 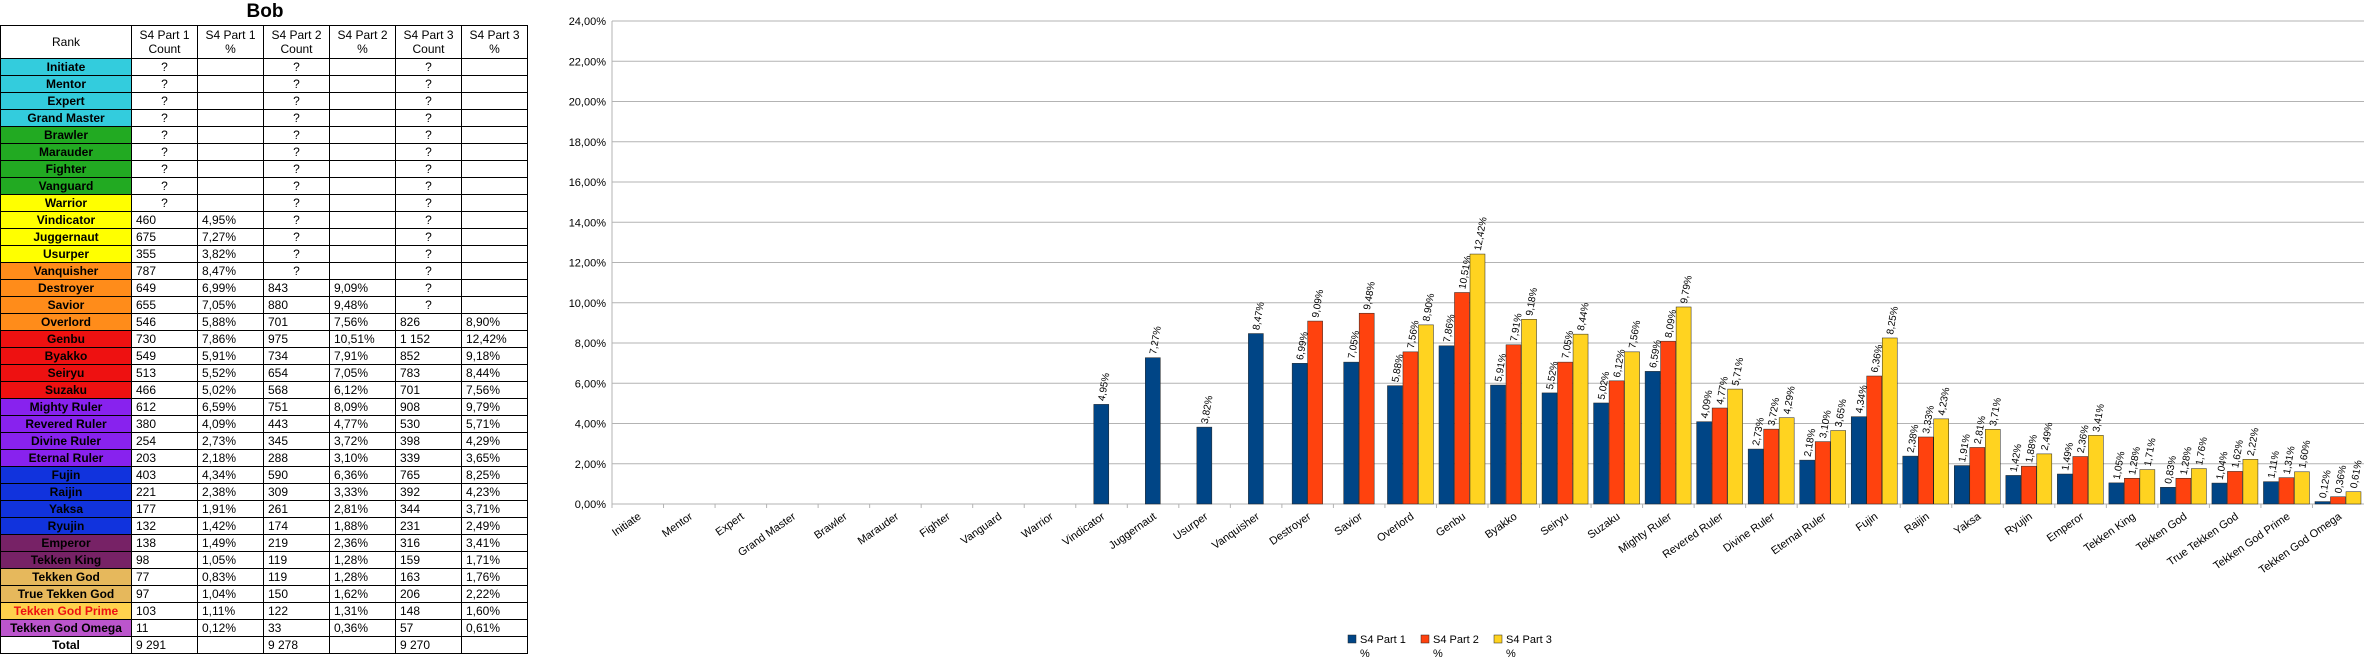 What do you see at coordinates (428, 611) in the screenshot?
I see `p3-count-cell: 148` at bounding box center [428, 611].